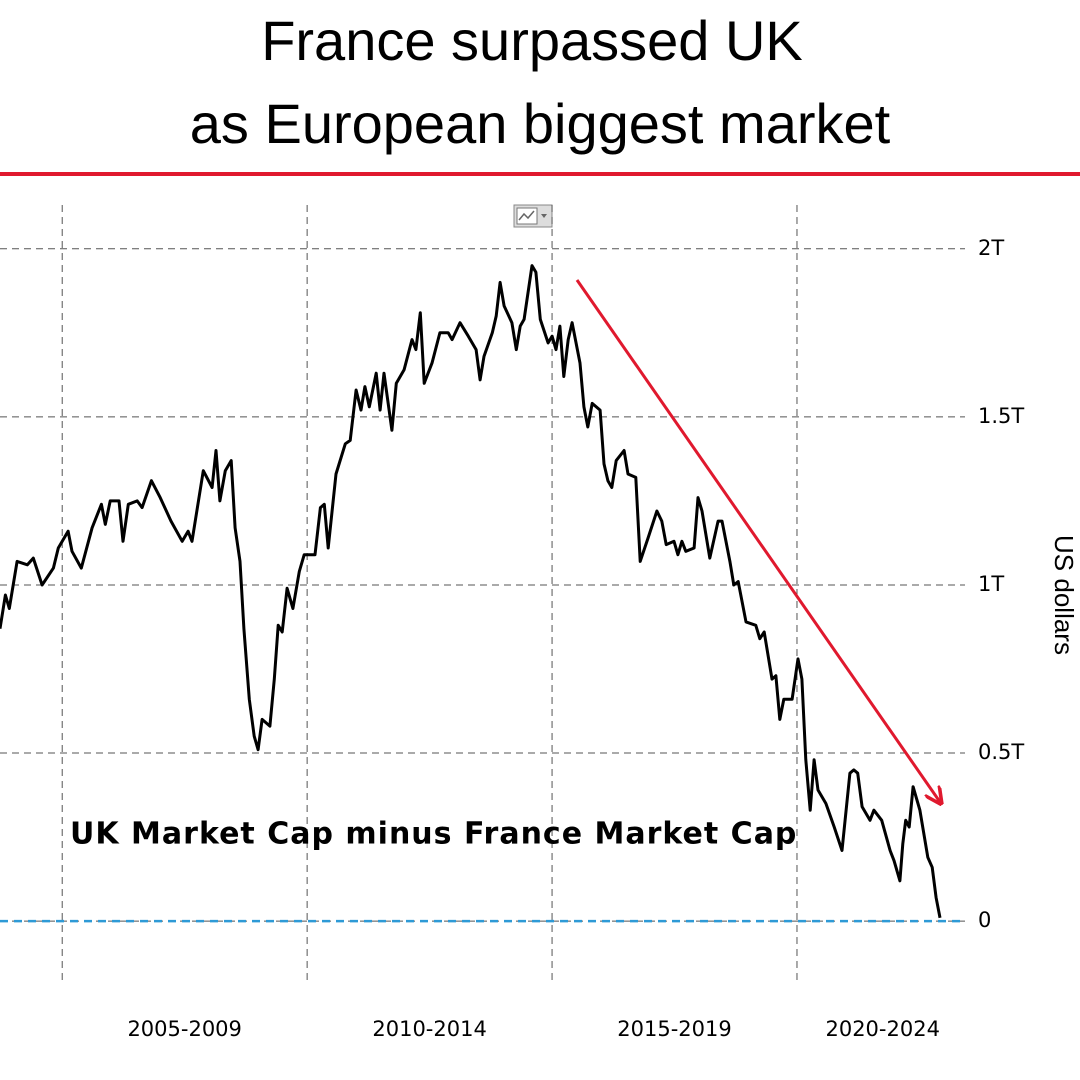 This screenshot has height=1080, width=1080. I want to click on x-tick-label: 2005-2009, so click(184, 1029).